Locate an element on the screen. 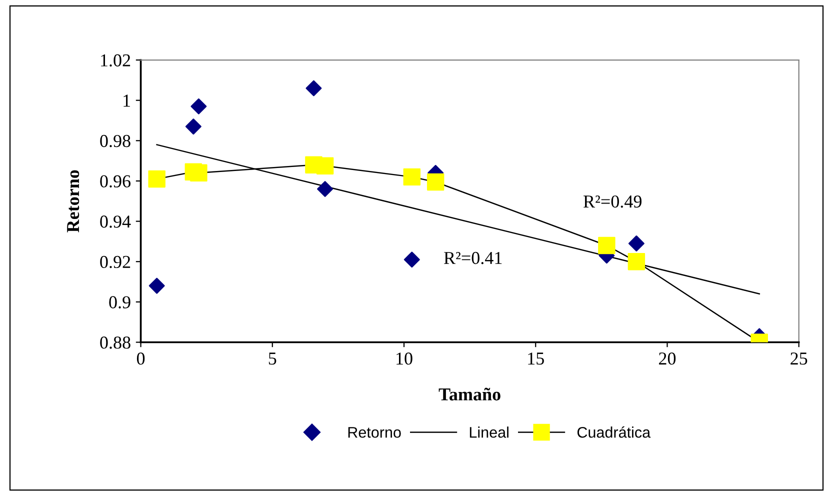 The image size is (833, 496). annotation: R²=0.41 is located at coordinates (473, 258).